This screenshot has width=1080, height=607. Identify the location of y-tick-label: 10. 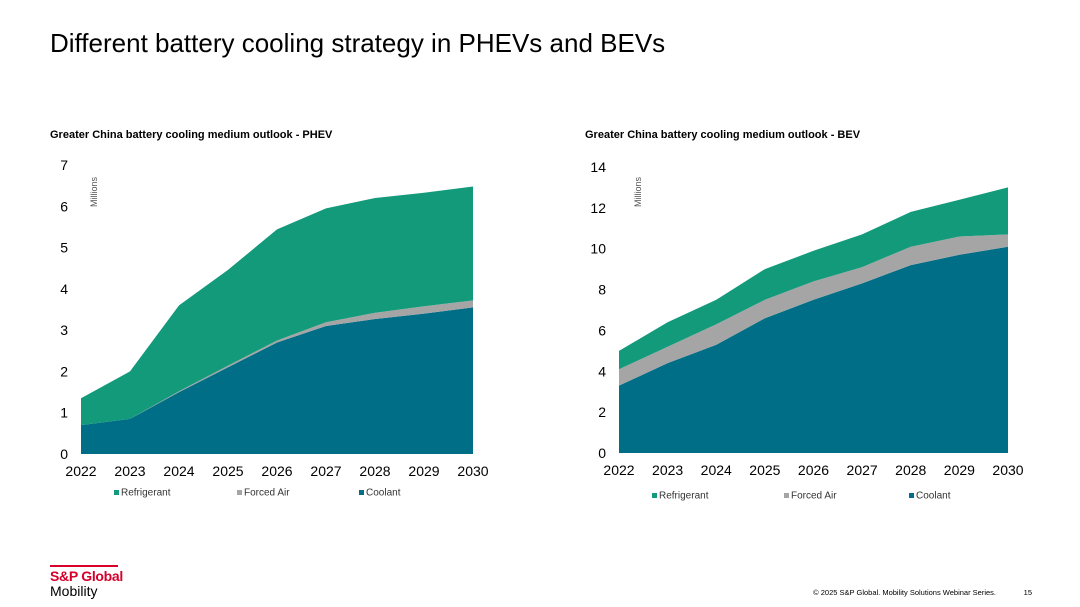
(598, 249).